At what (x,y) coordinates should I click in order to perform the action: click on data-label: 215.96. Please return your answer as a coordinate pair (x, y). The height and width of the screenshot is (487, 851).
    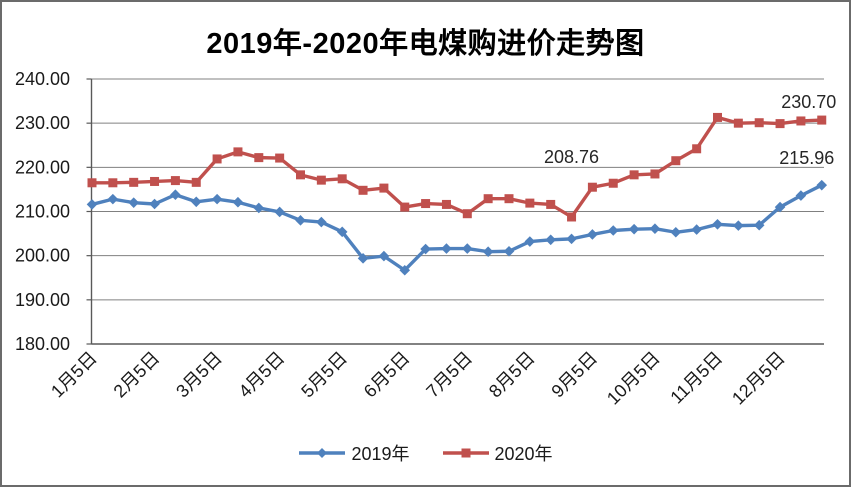
    Looking at the image, I should click on (806, 158).